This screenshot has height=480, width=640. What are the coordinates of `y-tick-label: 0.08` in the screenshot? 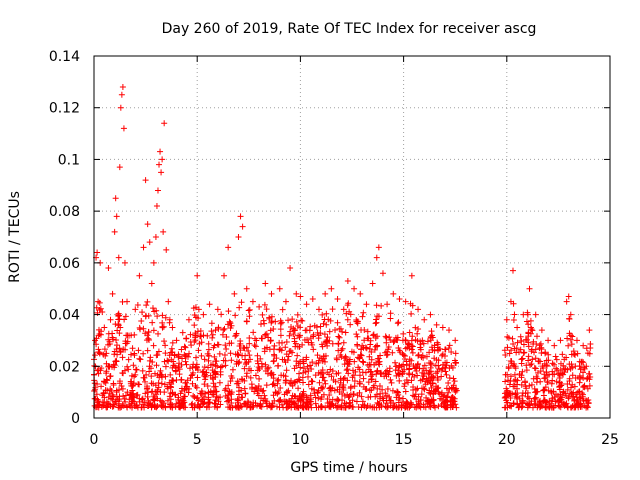 It's located at (64, 212).